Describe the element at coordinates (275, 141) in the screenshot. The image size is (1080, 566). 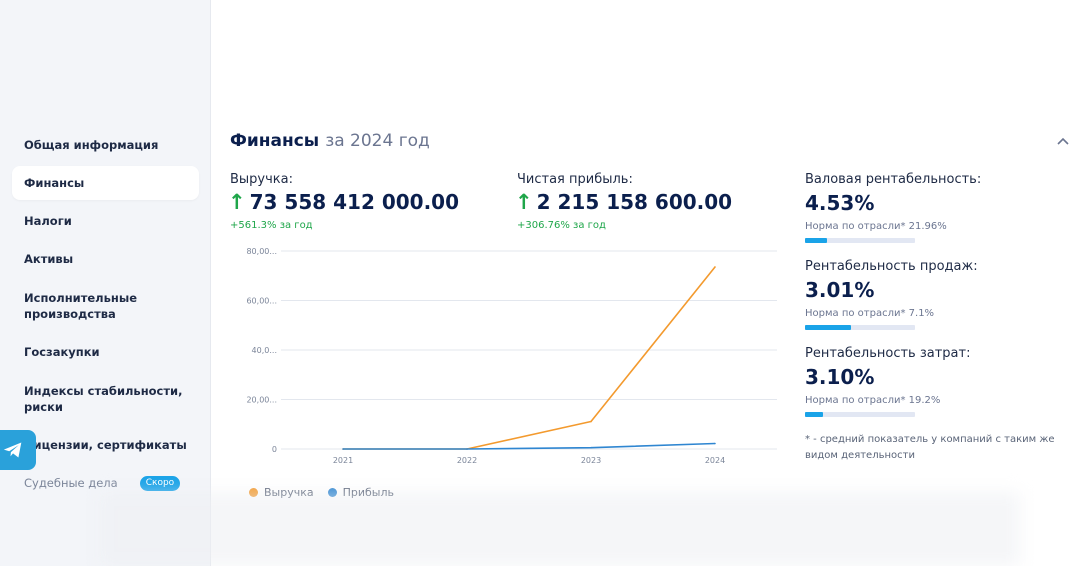
I see `section-title-text: Финансы` at that location.